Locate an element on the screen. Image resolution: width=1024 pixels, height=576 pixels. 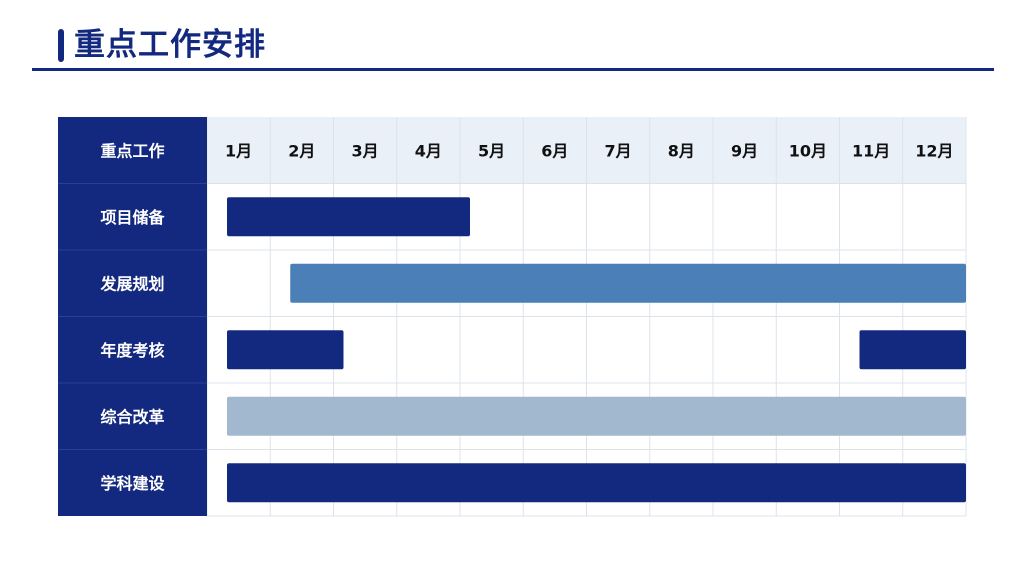
month-label: 8月 is located at coordinates (681, 150).